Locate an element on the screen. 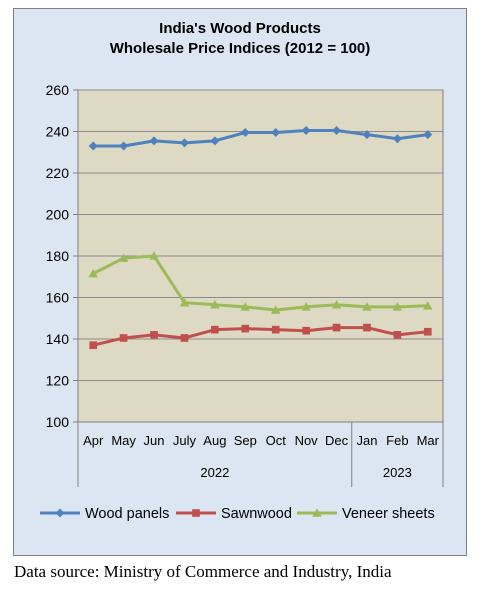  x-tick-label: May is located at coordinates (123, 440).